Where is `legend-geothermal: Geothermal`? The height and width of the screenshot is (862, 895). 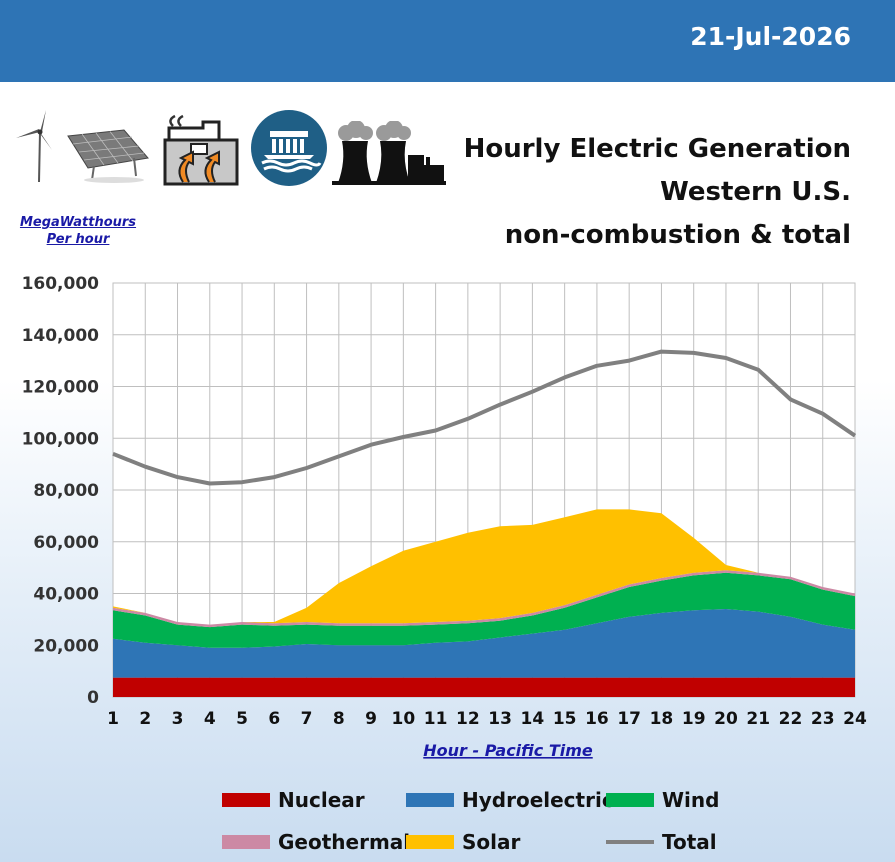 legend-geothermal: Geothermal is located at coordinates (316, 842).